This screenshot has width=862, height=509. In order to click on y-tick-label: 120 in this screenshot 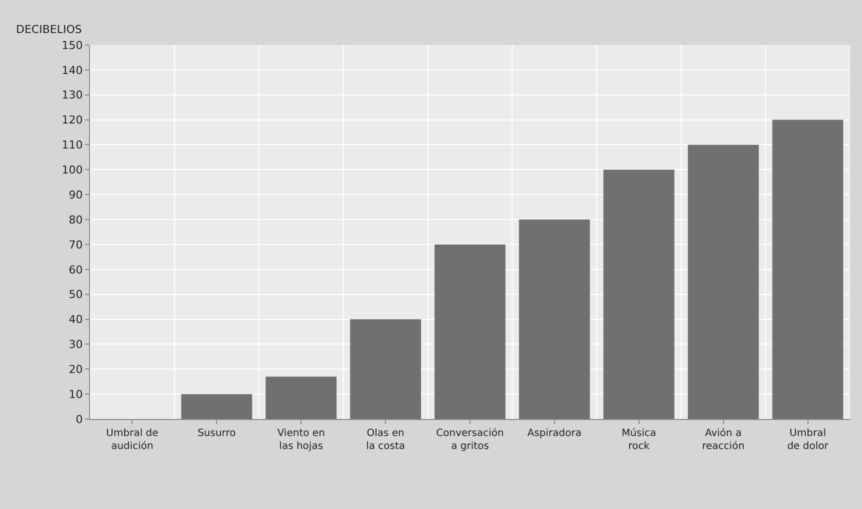, I will do `click(72, 120)`.